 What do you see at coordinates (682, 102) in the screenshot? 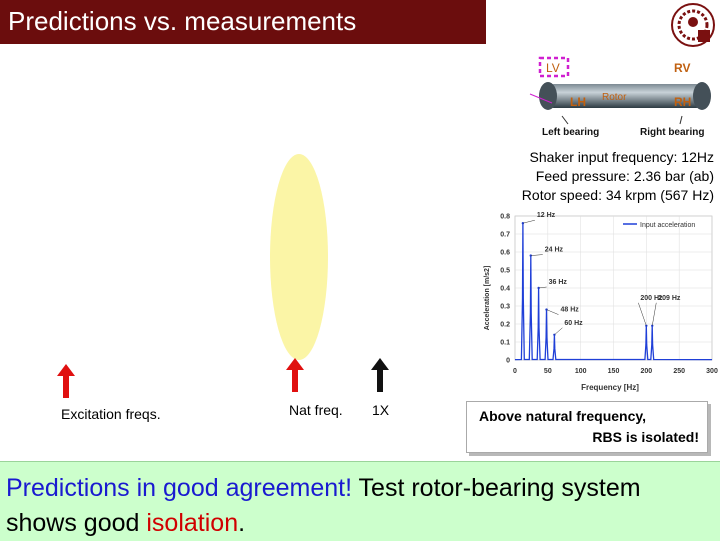
I see `label-rh: RH` at bounding box center [682, 102].